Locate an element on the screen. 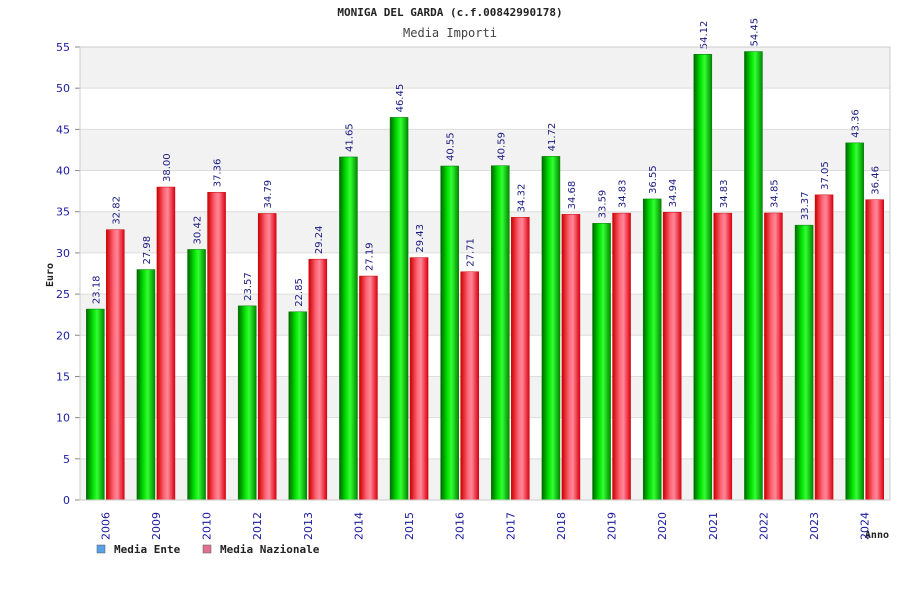 This screenshot has width=900, height=600. data-label: 43.36 is located at coordinates (856, 123).